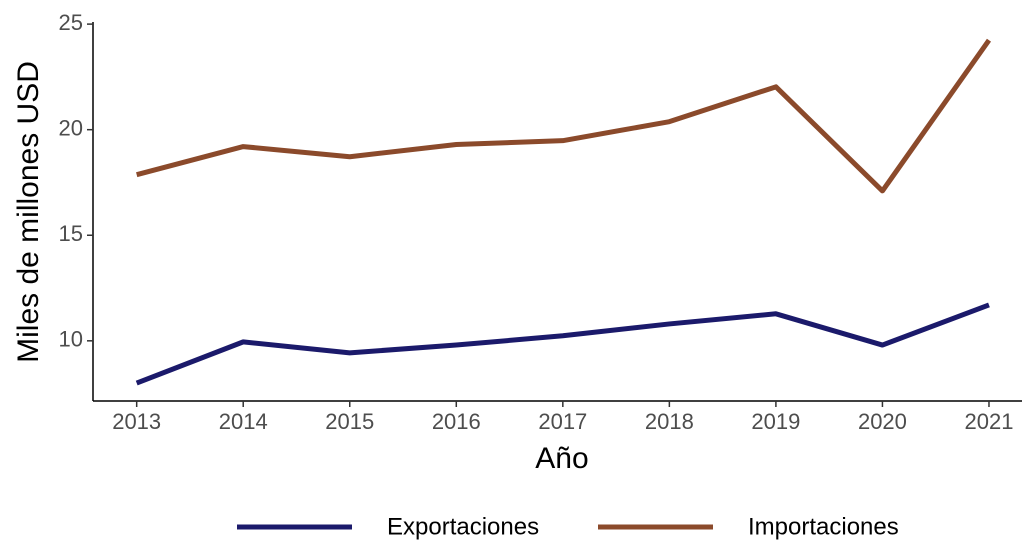  I want to click on series-line, so click(562, 344).